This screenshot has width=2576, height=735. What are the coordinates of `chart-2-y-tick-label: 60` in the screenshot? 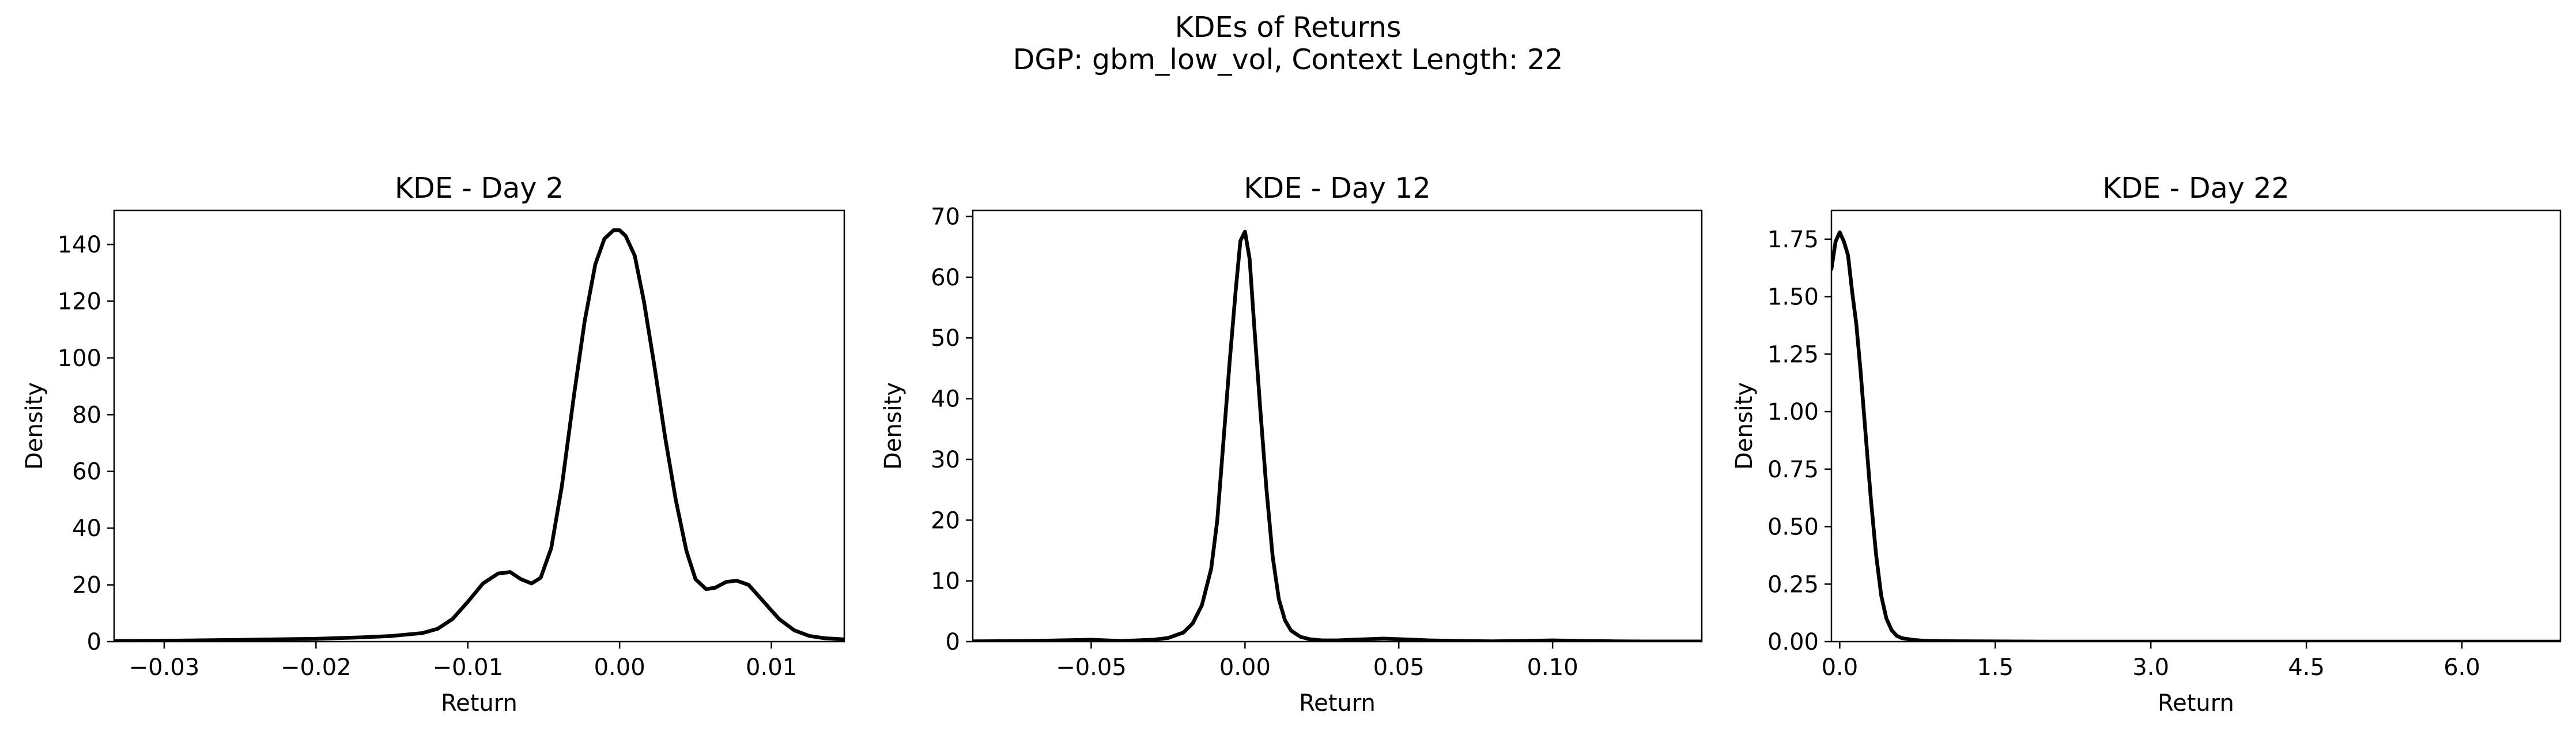 It's located at (945, 278).